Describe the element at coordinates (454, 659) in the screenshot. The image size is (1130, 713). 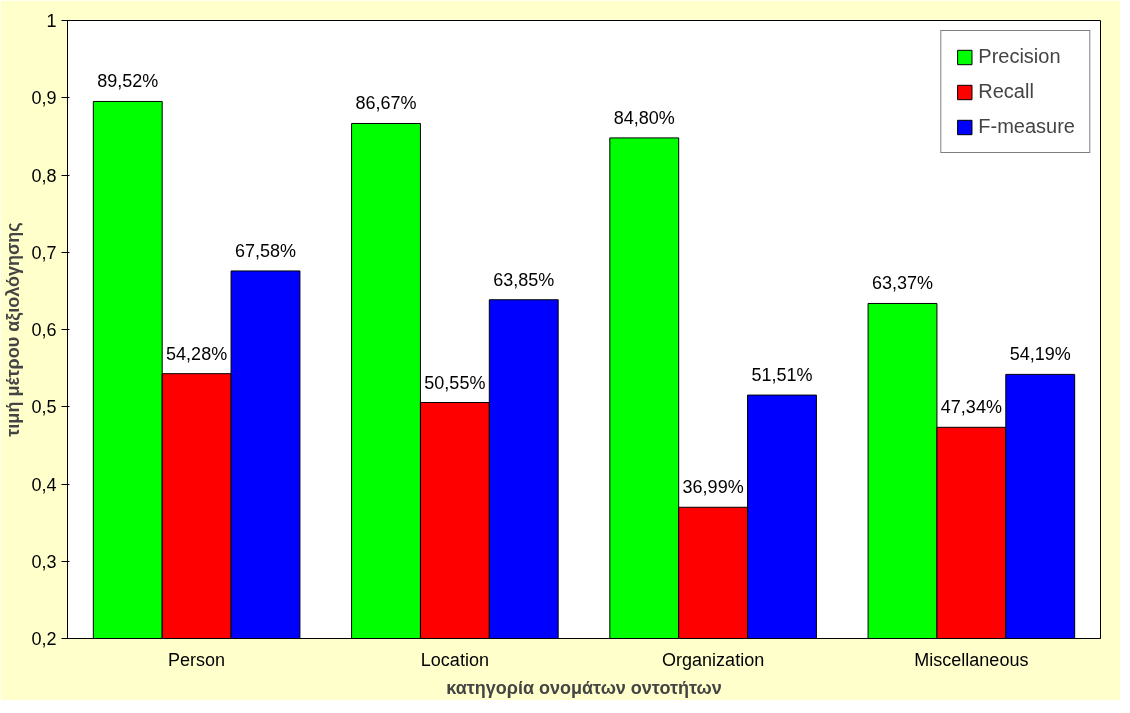
I see `x-tick-label: Location` at that location.